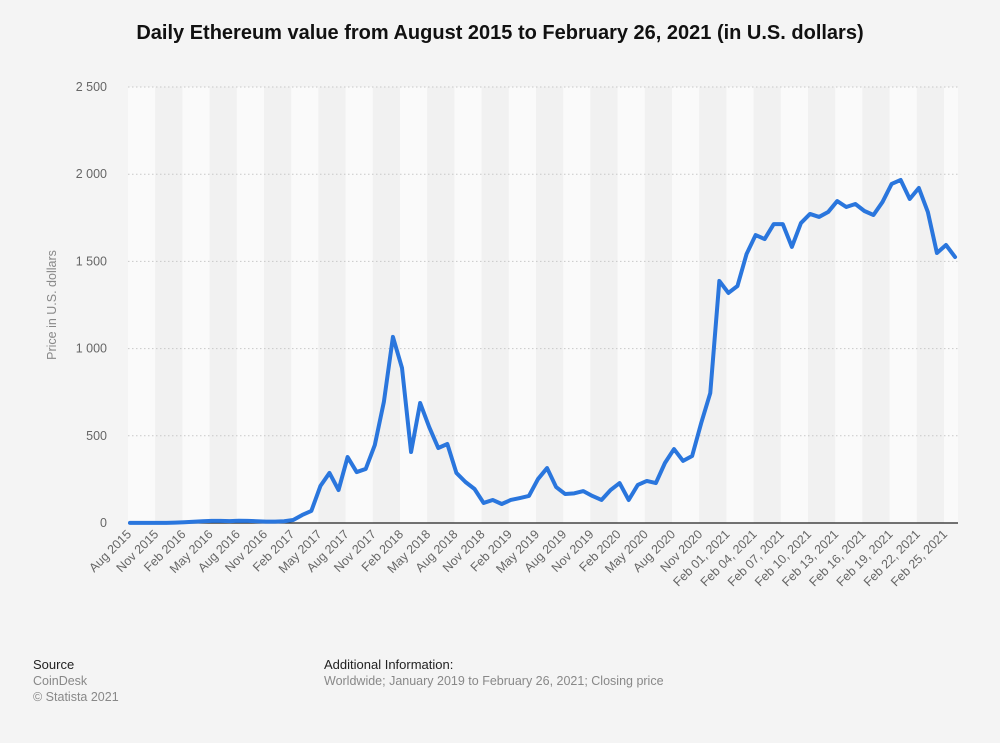 Image resolution: width=1000 pixels, height=743 pixels. Describe the element at coordinates (91, 174) in the screenshot. I see `y-tick-label: 2 000` at that location.